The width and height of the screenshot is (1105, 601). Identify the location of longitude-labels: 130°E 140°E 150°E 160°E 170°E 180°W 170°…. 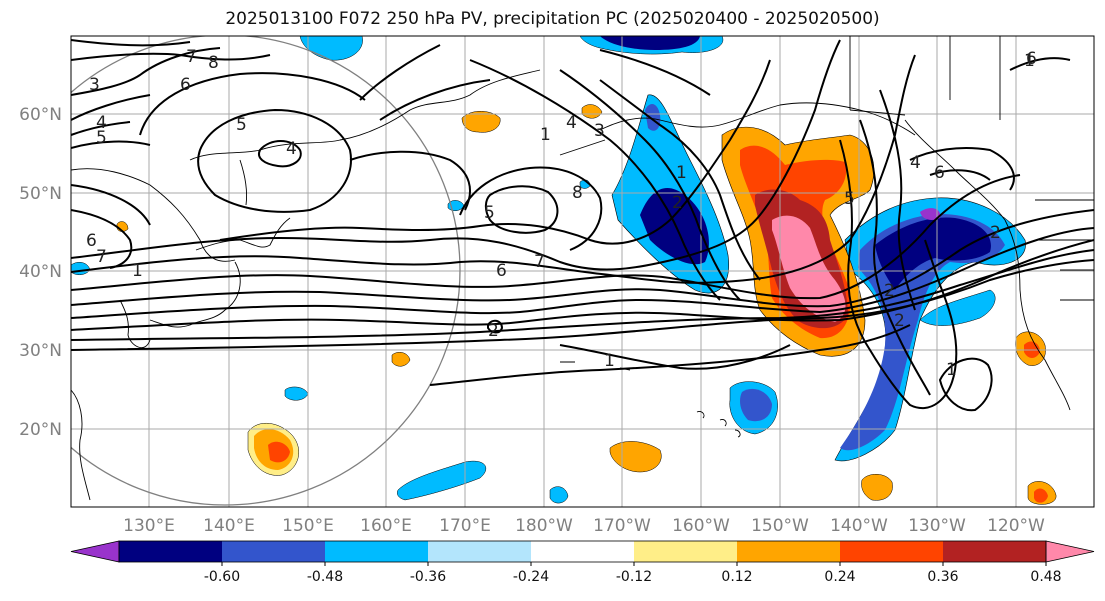
(584, 526).